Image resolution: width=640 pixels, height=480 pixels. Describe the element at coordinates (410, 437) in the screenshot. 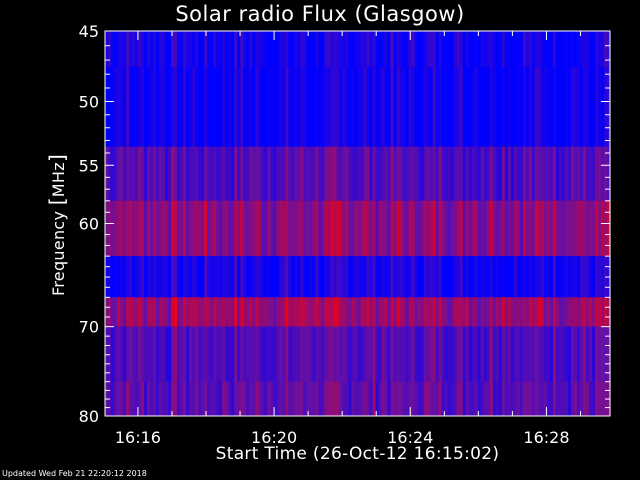

I see `x-tick-label: 16:24` at that location.